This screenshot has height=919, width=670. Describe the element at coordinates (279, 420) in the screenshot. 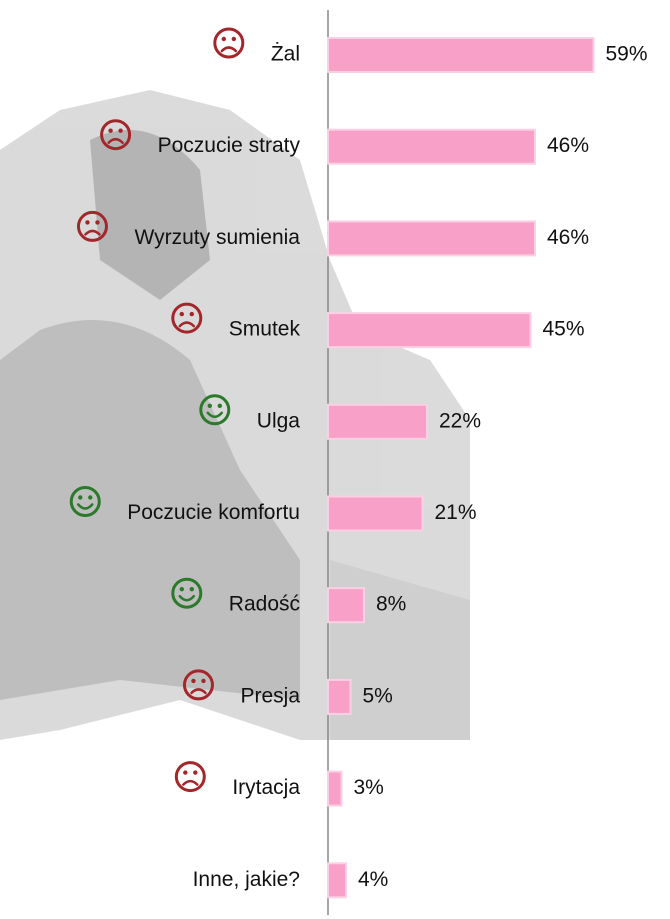

I see `category-label: Ulga` at that location.